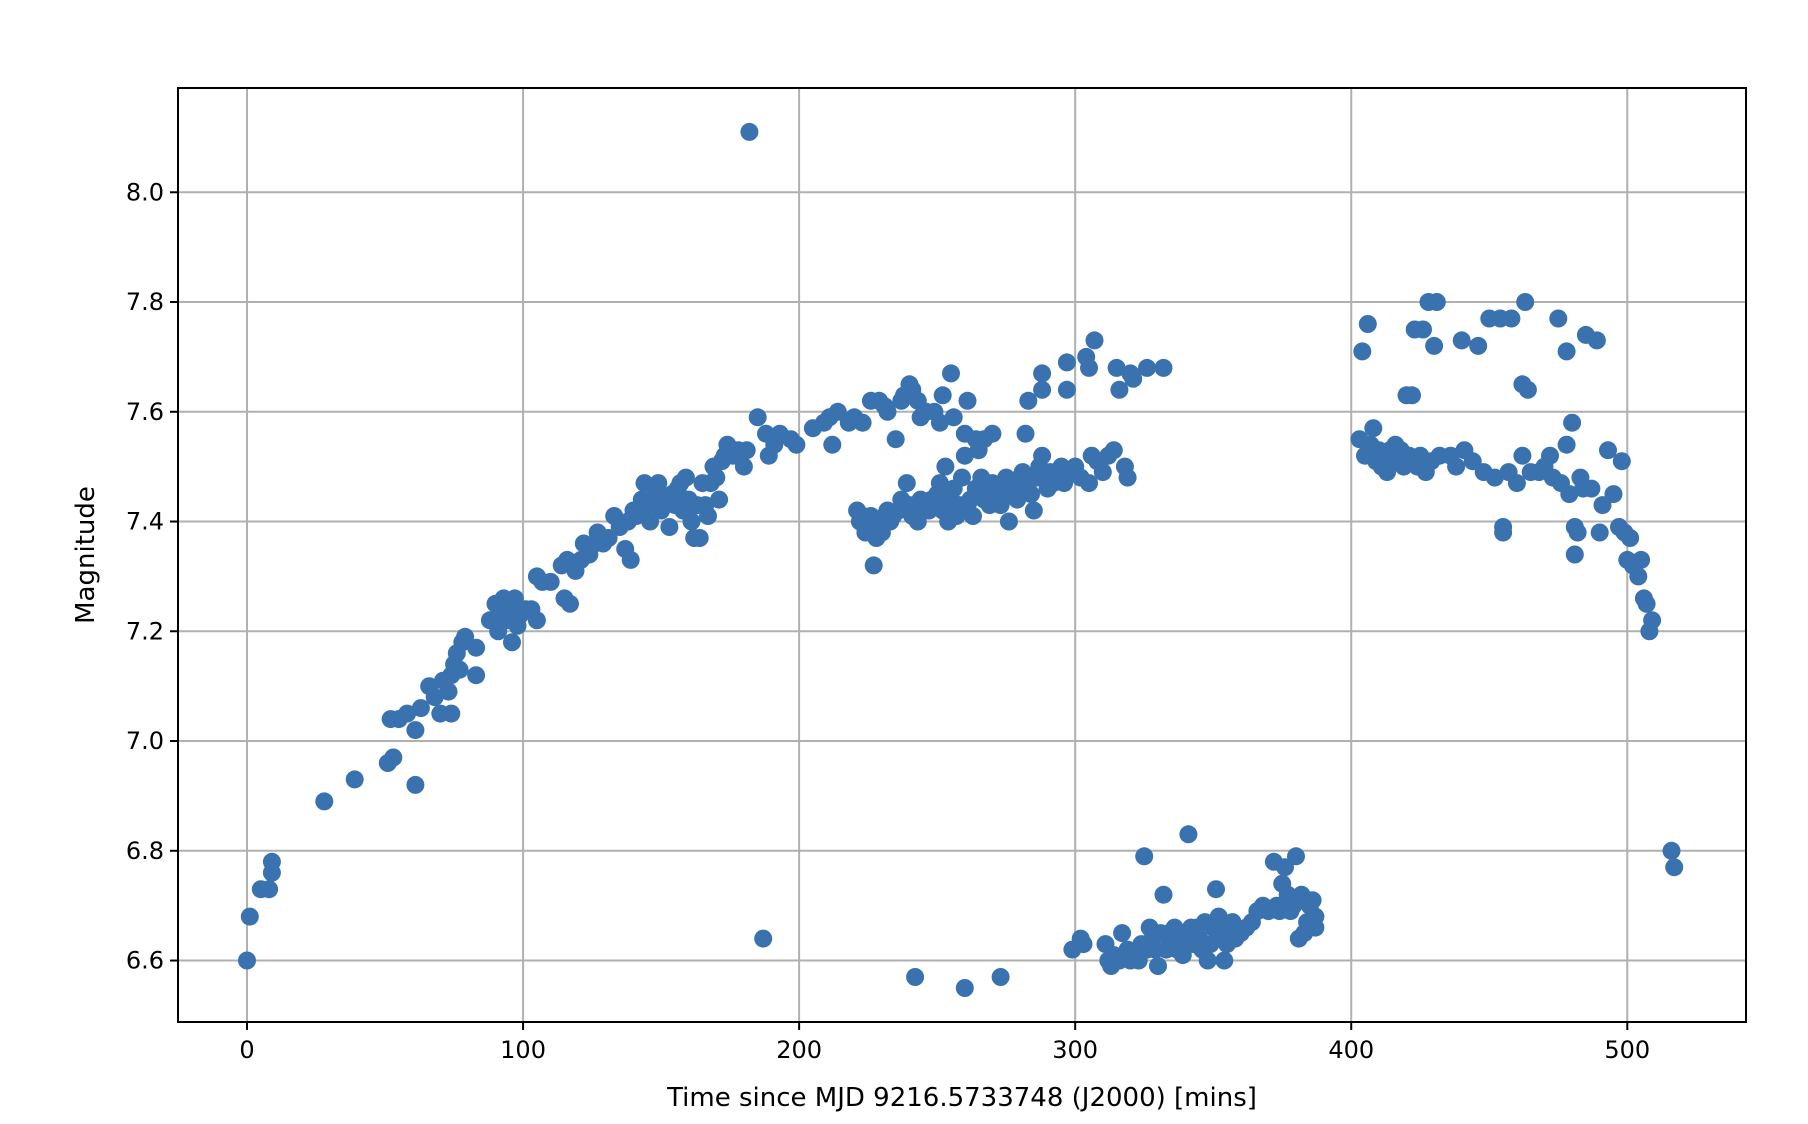  What do you see at coordinates (145, 851) in the screenshot?
I see `y-tick-label-1: 6.8` at bounding box center [145, 851].